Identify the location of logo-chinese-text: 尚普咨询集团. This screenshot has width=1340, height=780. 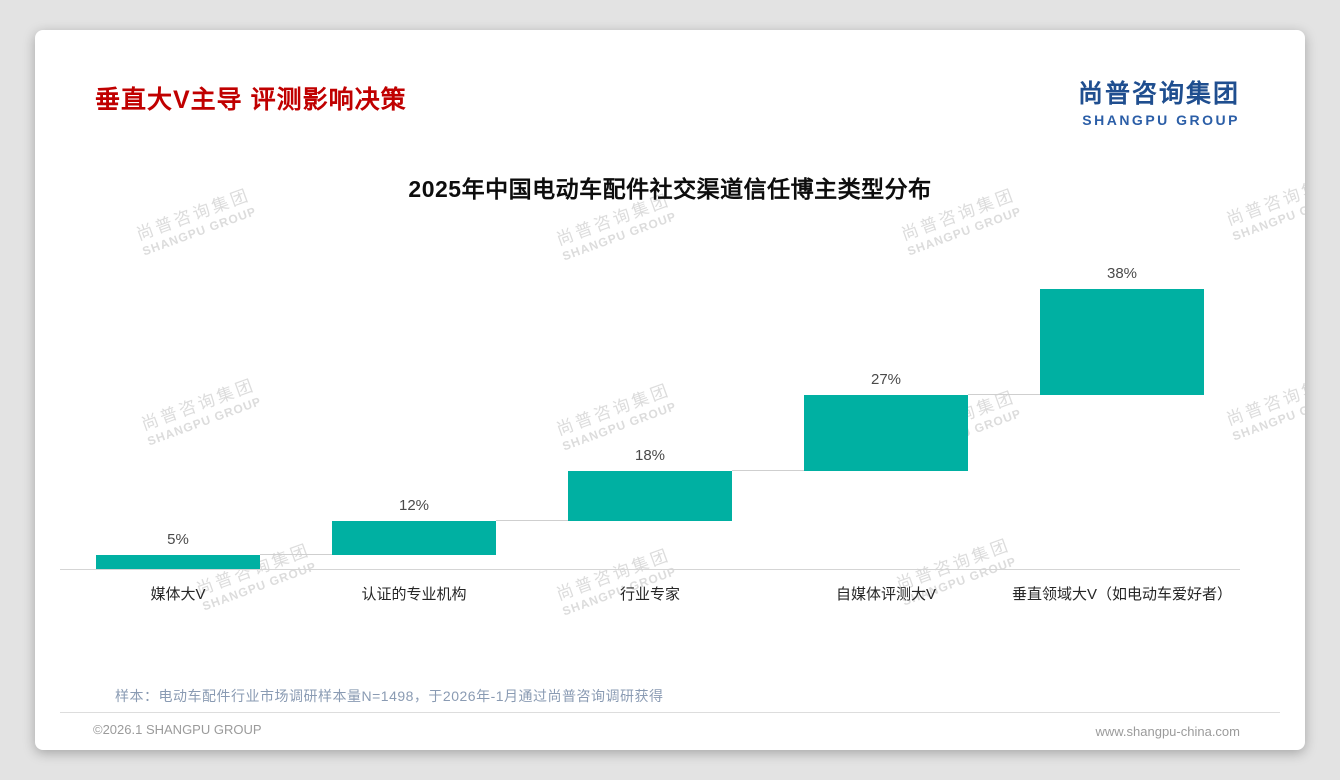
(1158, 94).